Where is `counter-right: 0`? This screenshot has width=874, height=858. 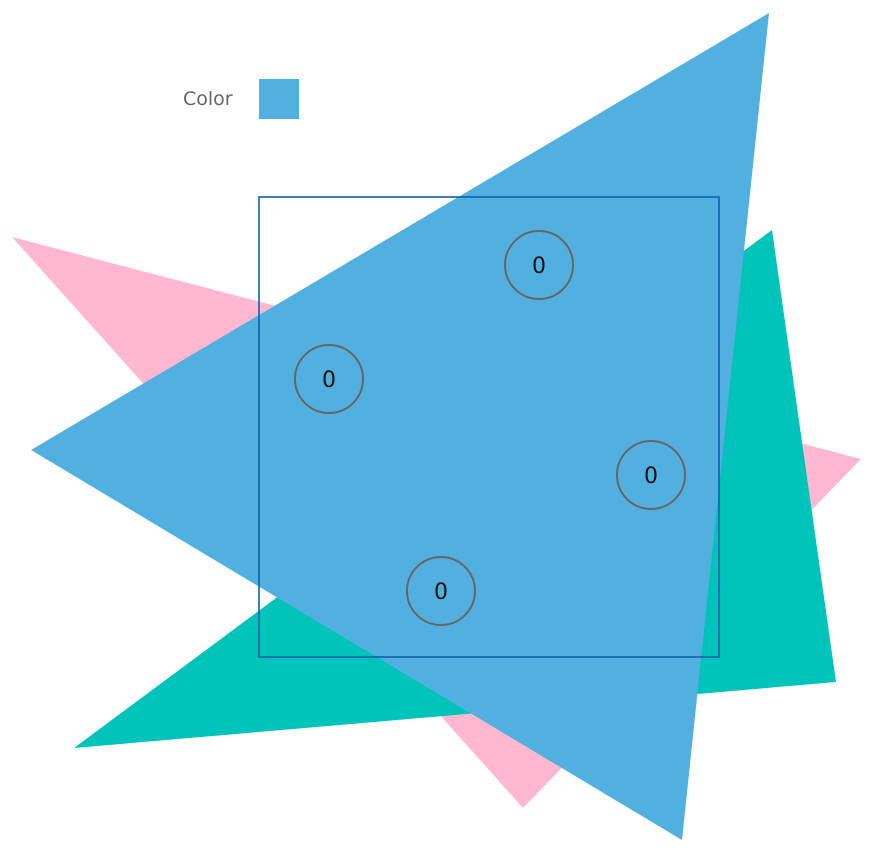
counter-right: 0 is located at coordinates (651, 475).